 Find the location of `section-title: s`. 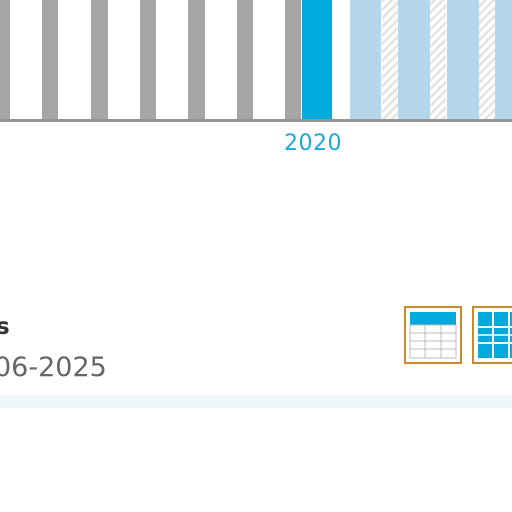

section-title: s is located at coordinates (5, 327).